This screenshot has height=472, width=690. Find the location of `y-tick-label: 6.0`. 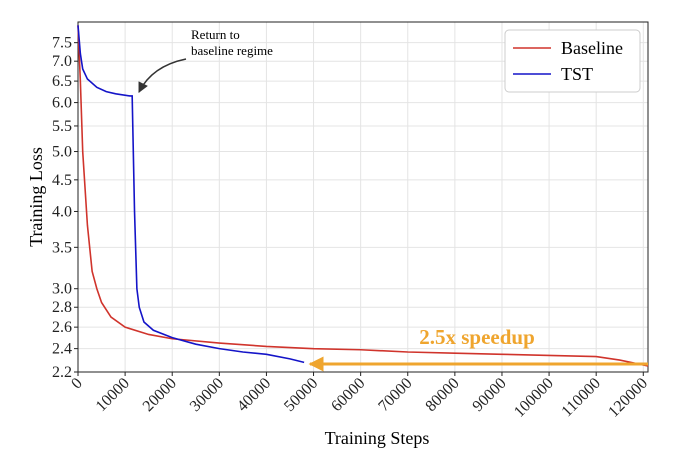

y-tick-label: 6.0 is located at coordinates (62, 103).